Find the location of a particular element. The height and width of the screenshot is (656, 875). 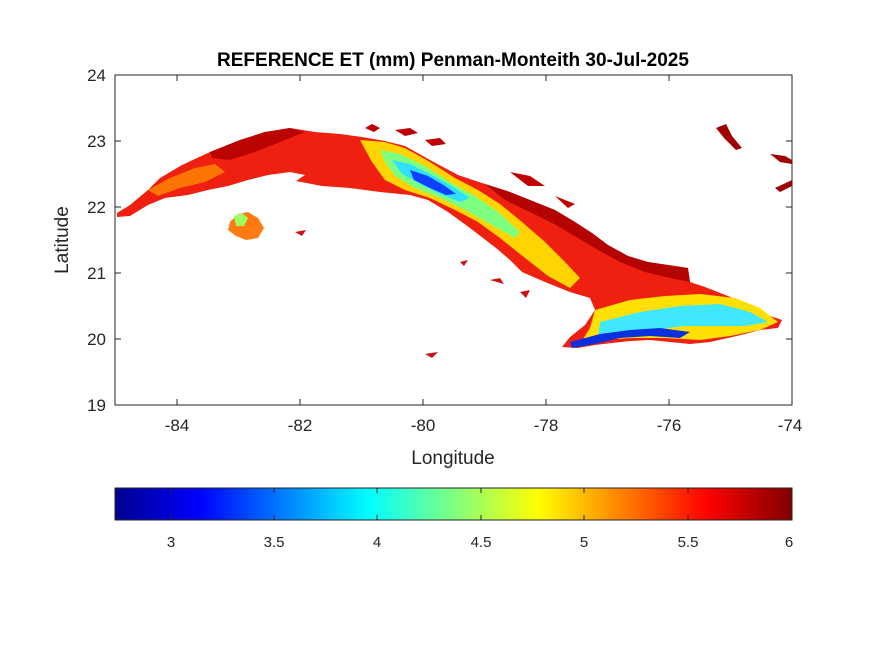

isla-de-la-juventud-green is located at coordinates (241, 219).